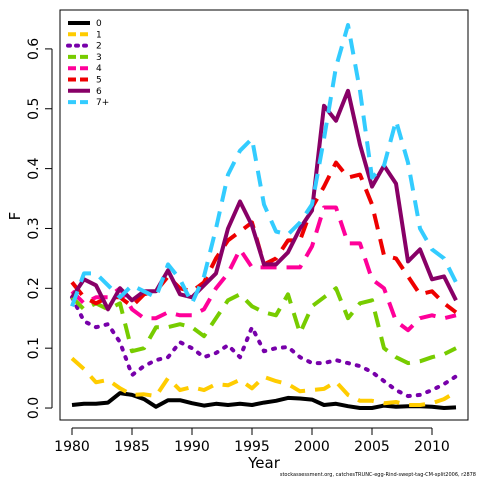  What do you see at coordinates (192, 447) in the screenshot?
I see `x-tick-label: 1990` at bounding box center [192, 447].